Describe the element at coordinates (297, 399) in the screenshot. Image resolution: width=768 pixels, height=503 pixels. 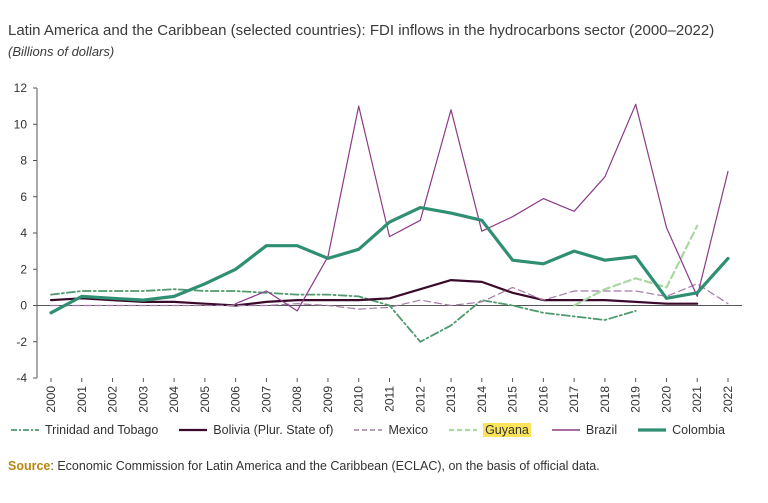
I see `x-tick-label: 2008` at that location.